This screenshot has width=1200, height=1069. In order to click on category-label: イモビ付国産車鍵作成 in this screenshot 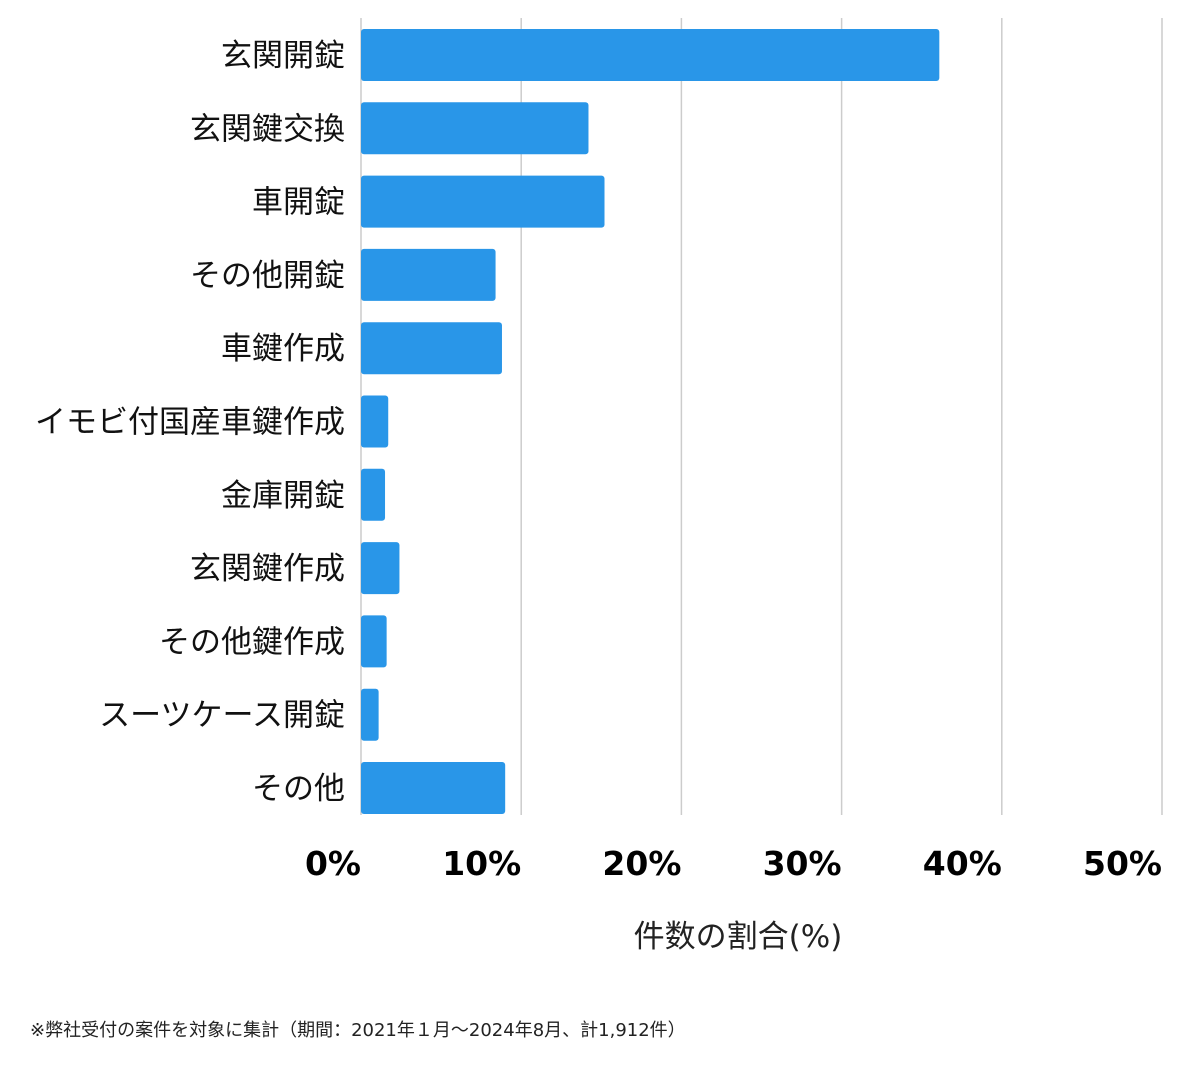, I will do `click(190, 423)`.